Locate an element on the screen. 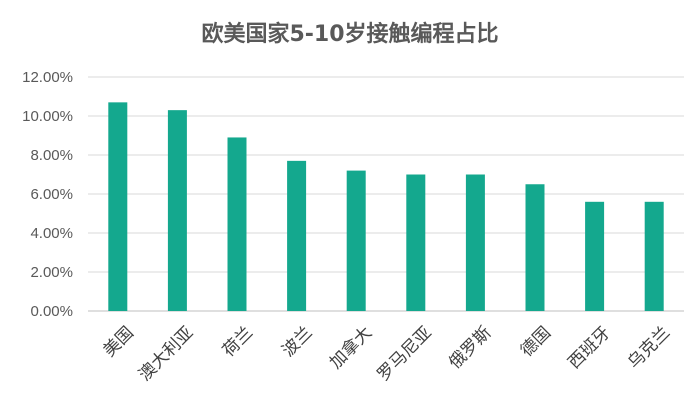 The image size is (700, 417). y-tick-label: 2.00% is located at coordinates (51, 272).